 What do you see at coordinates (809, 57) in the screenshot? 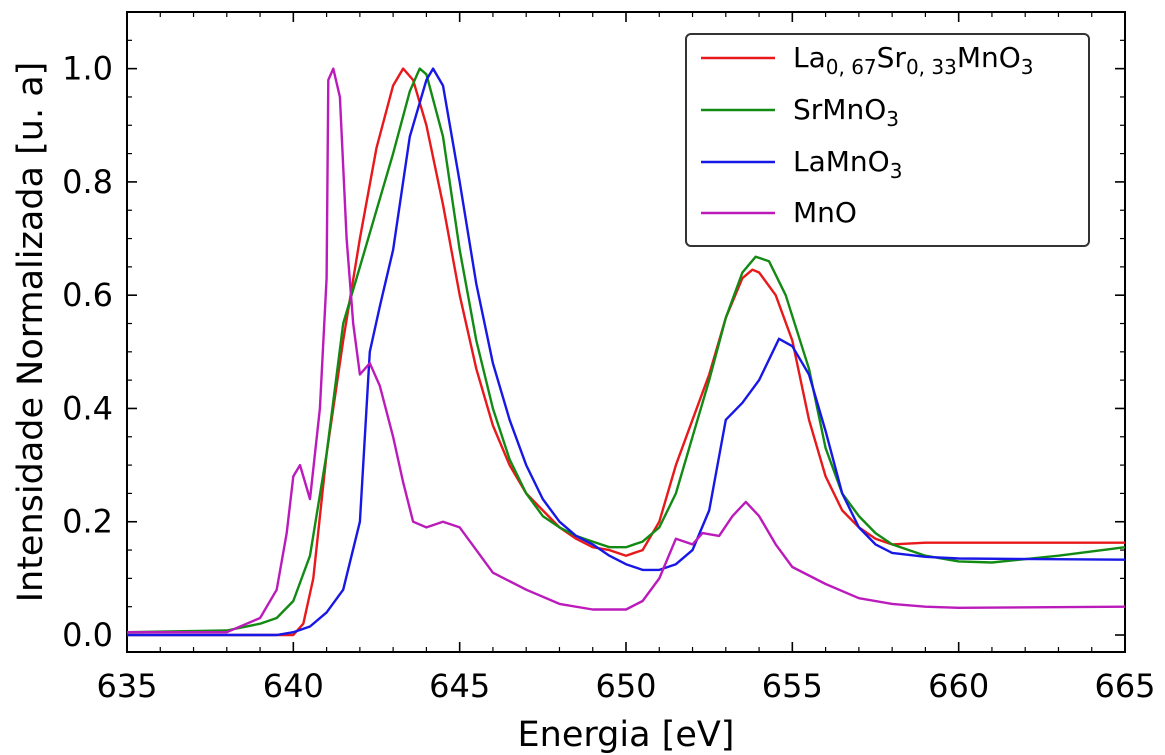
I see `legend-text-part: La` at bounding box center [809, 57].